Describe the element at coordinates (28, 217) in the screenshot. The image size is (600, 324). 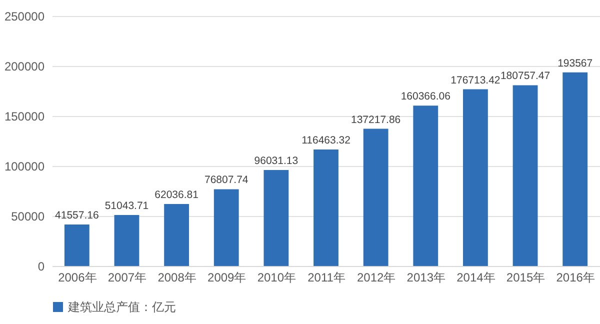
I see `y-tick-label: 50000` at that location.